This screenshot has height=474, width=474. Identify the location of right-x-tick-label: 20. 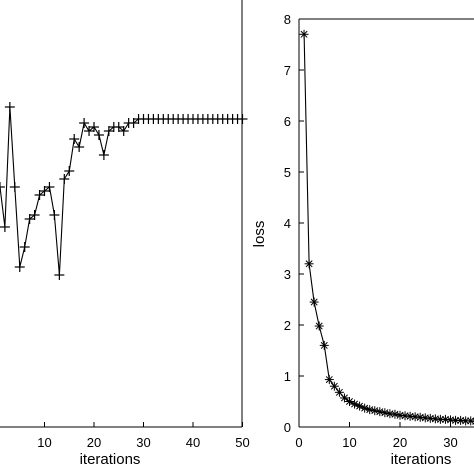
(400, 442).